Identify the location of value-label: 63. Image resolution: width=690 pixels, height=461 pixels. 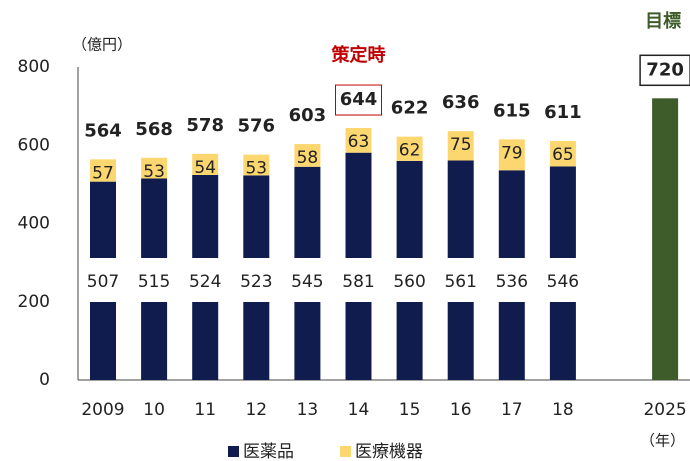
(359, 142).